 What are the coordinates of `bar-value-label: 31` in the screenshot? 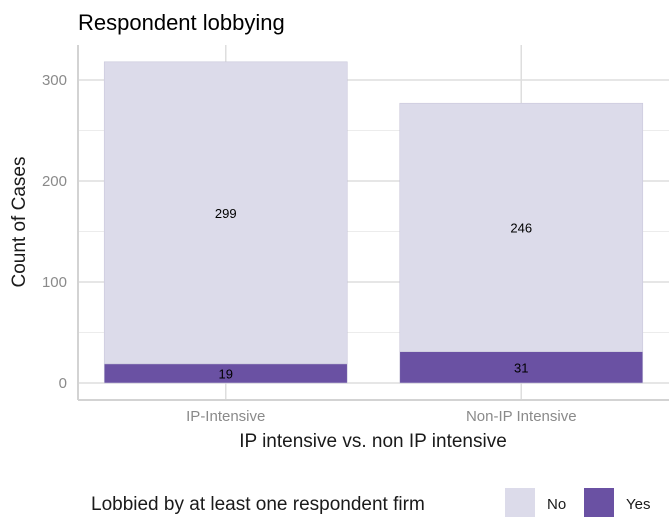 It's located at (521, 367).